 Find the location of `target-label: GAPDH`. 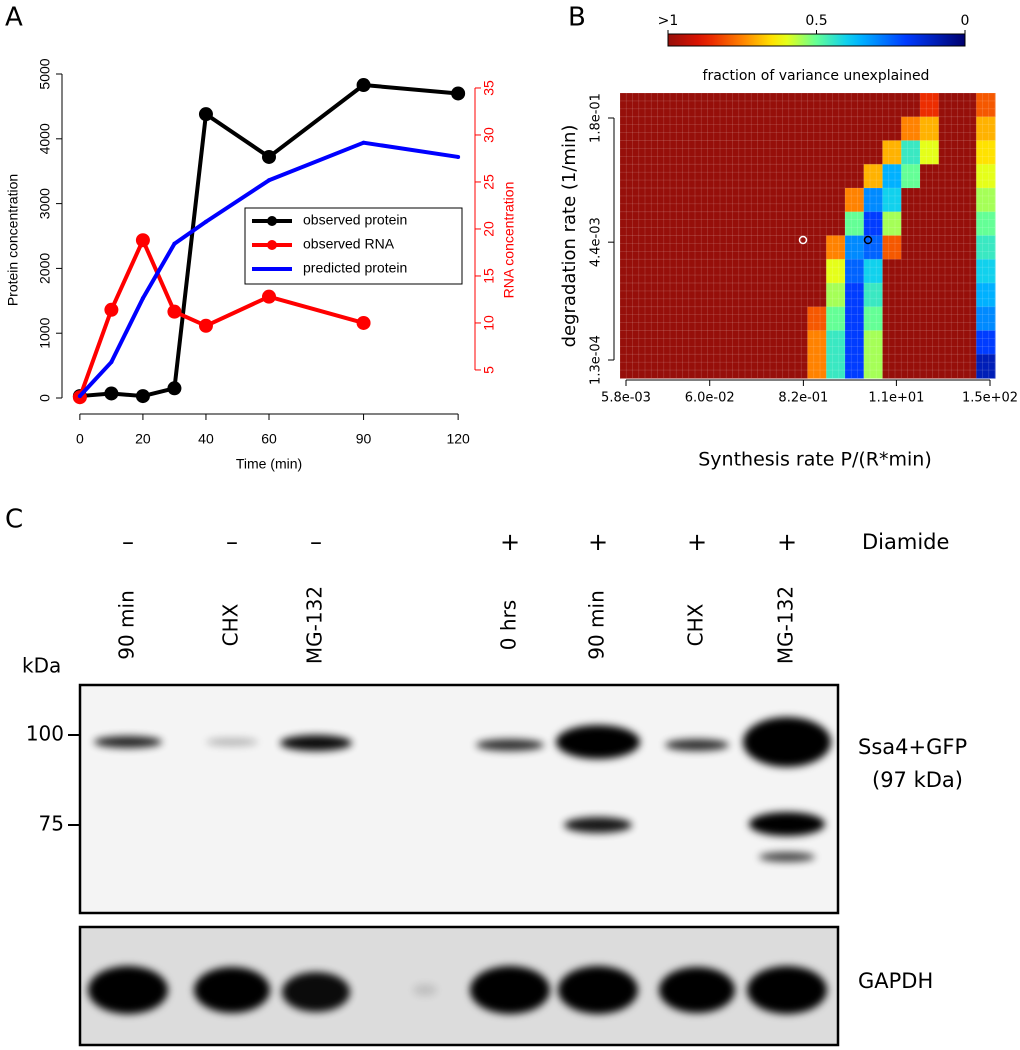

target-label: GAPDH is located at coordinates (895, 981).